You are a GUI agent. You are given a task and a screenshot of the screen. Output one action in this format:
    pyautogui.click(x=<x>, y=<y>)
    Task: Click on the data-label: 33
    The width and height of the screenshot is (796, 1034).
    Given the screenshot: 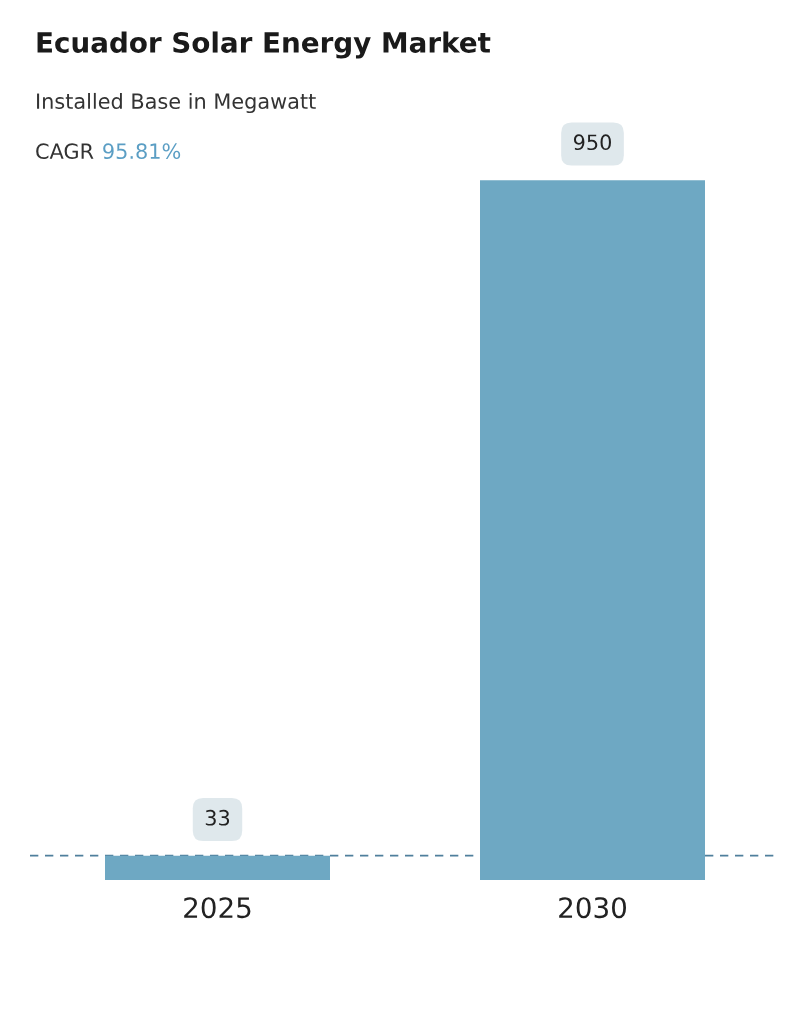 What is the action you would take?
    pyautogui.click(x=217, y=817)
    